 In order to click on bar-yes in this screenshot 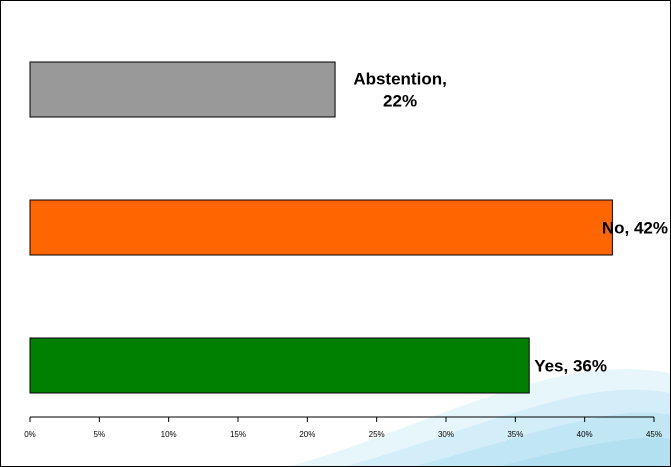, I will do `click(279, 365)`.